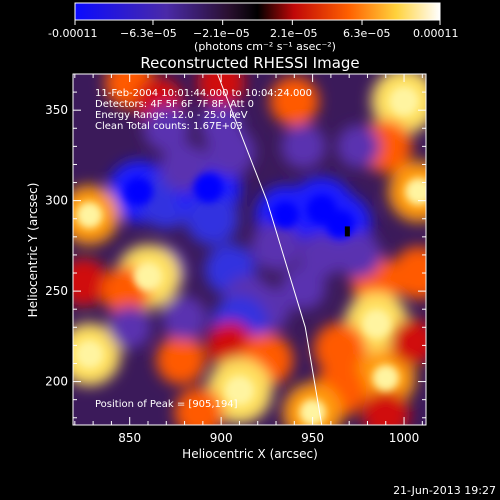  Describe the element at coordinates (72, 33) in the screenshot. I see `colorbar-tick-label: -0.00011` at that location.